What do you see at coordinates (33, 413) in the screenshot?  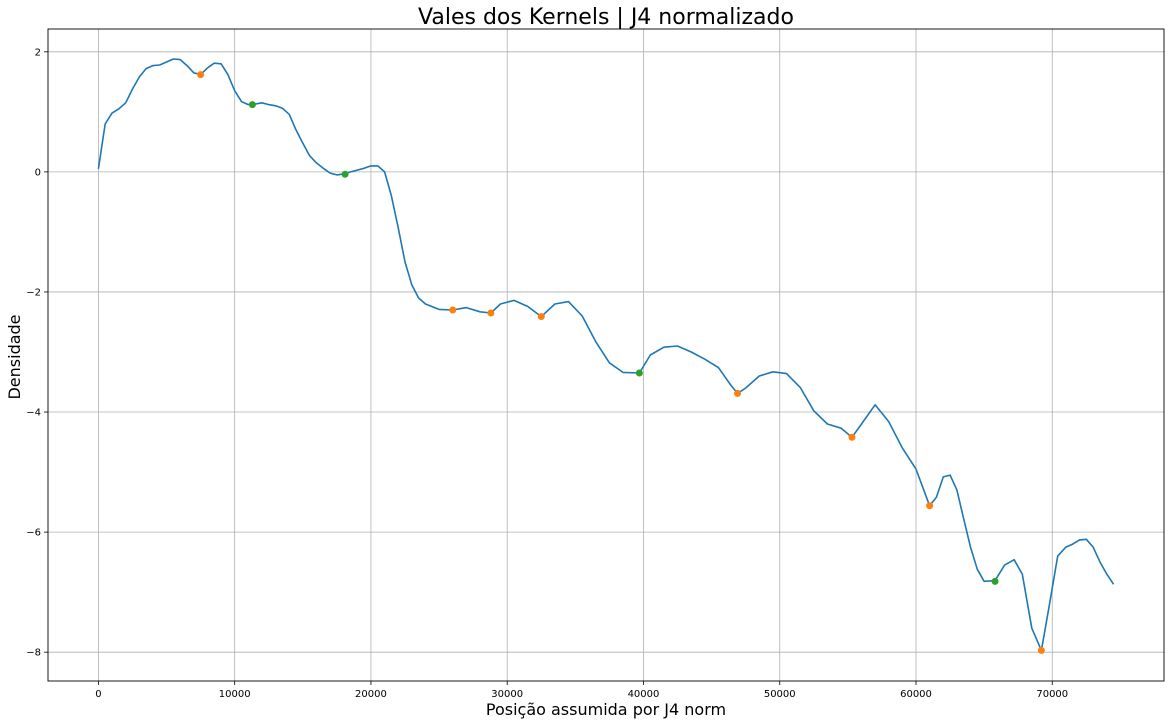 I see `y-tick-label: −4` at bounding box center [33, 413].